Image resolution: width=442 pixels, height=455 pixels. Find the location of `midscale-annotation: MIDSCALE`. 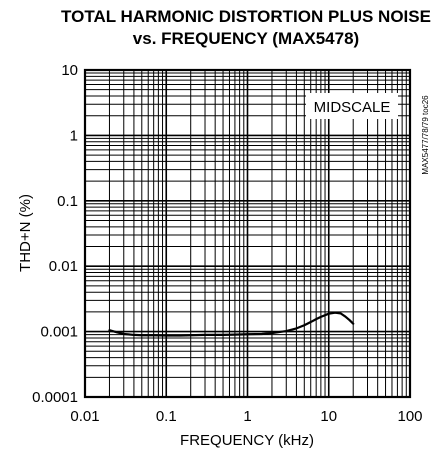

midscale-annotation: MIDSCALE is located at coordinates (352, 107).